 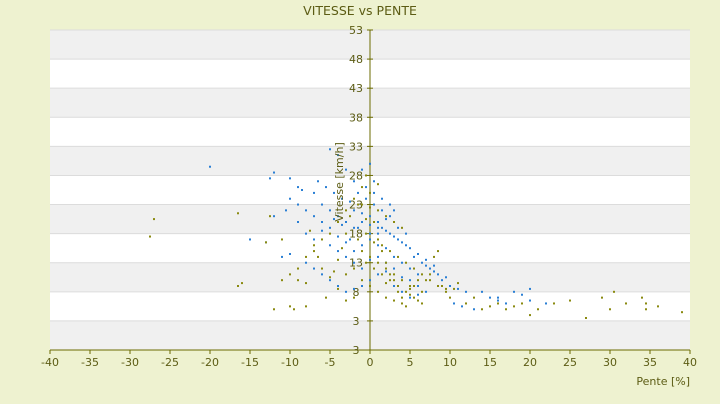 What do you see at coordinates (330, 362) in the screenshot?
I see `x-tick-label: -5` at bounding box center [330, 362].